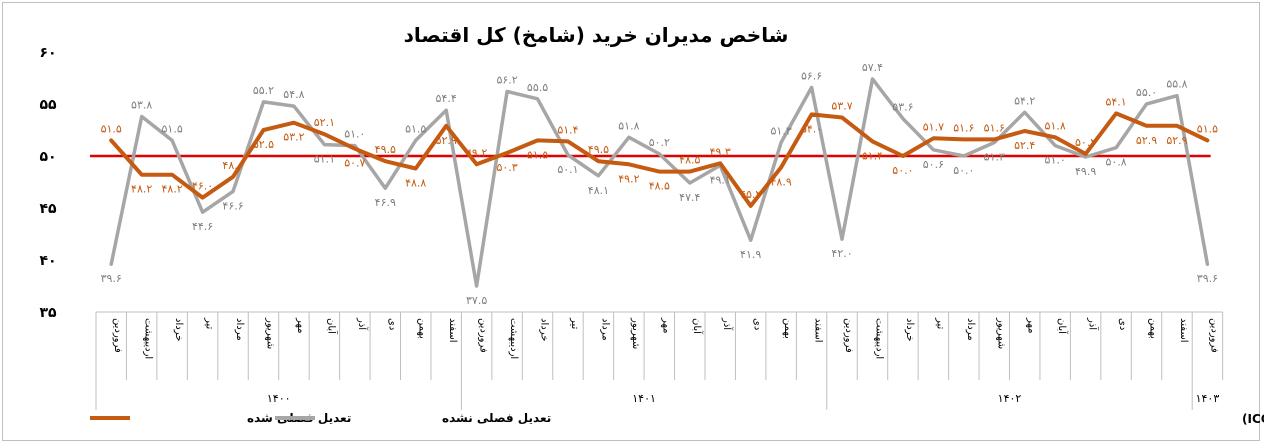 The image size is (1264, 445). I want to click on data-label-unadjusted: ۴۶.۶, so click(232, 205).